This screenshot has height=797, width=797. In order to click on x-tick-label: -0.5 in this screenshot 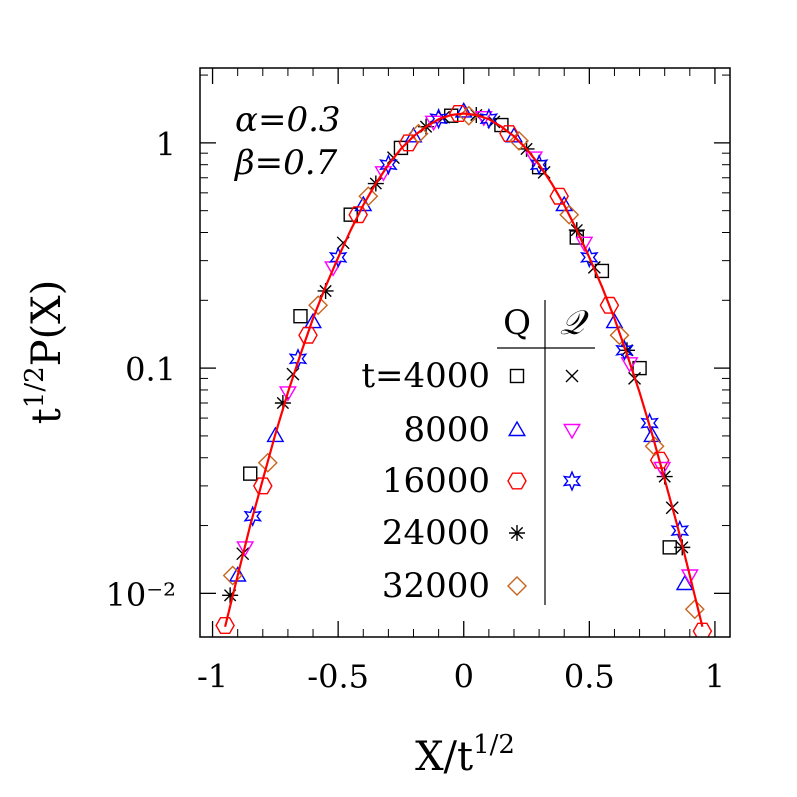, I will do `click(338, 677)`.